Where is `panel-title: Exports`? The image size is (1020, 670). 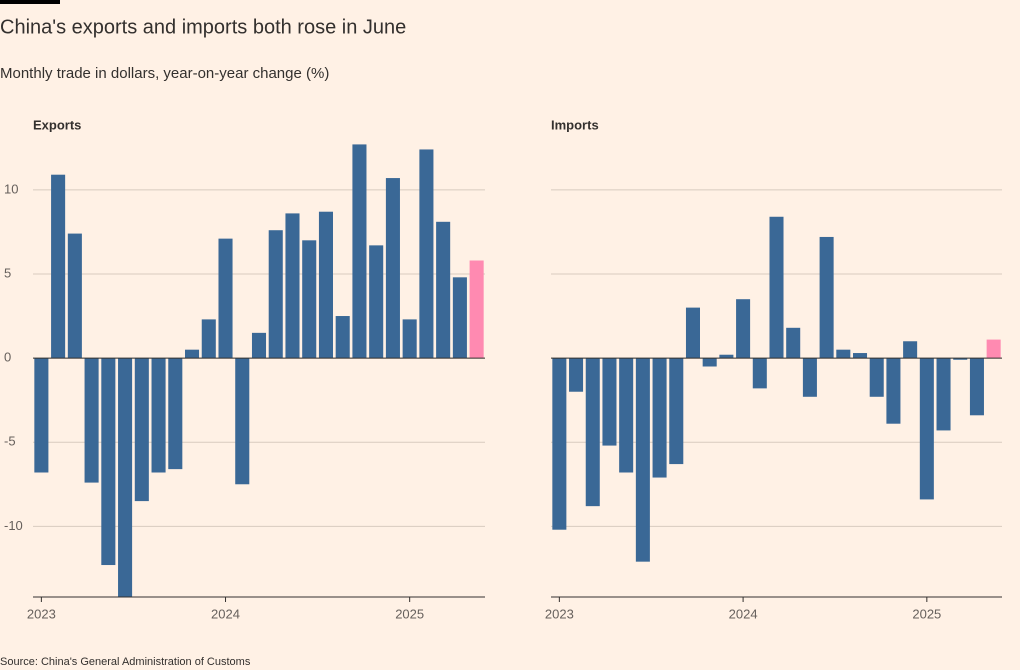
panel-title: Exports is located at coordinates (57, 124).